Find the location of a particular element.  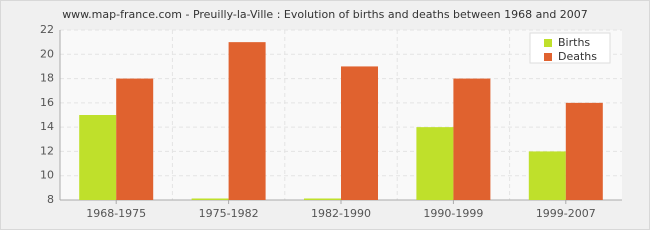

legend is located at coordinates (570, 48).